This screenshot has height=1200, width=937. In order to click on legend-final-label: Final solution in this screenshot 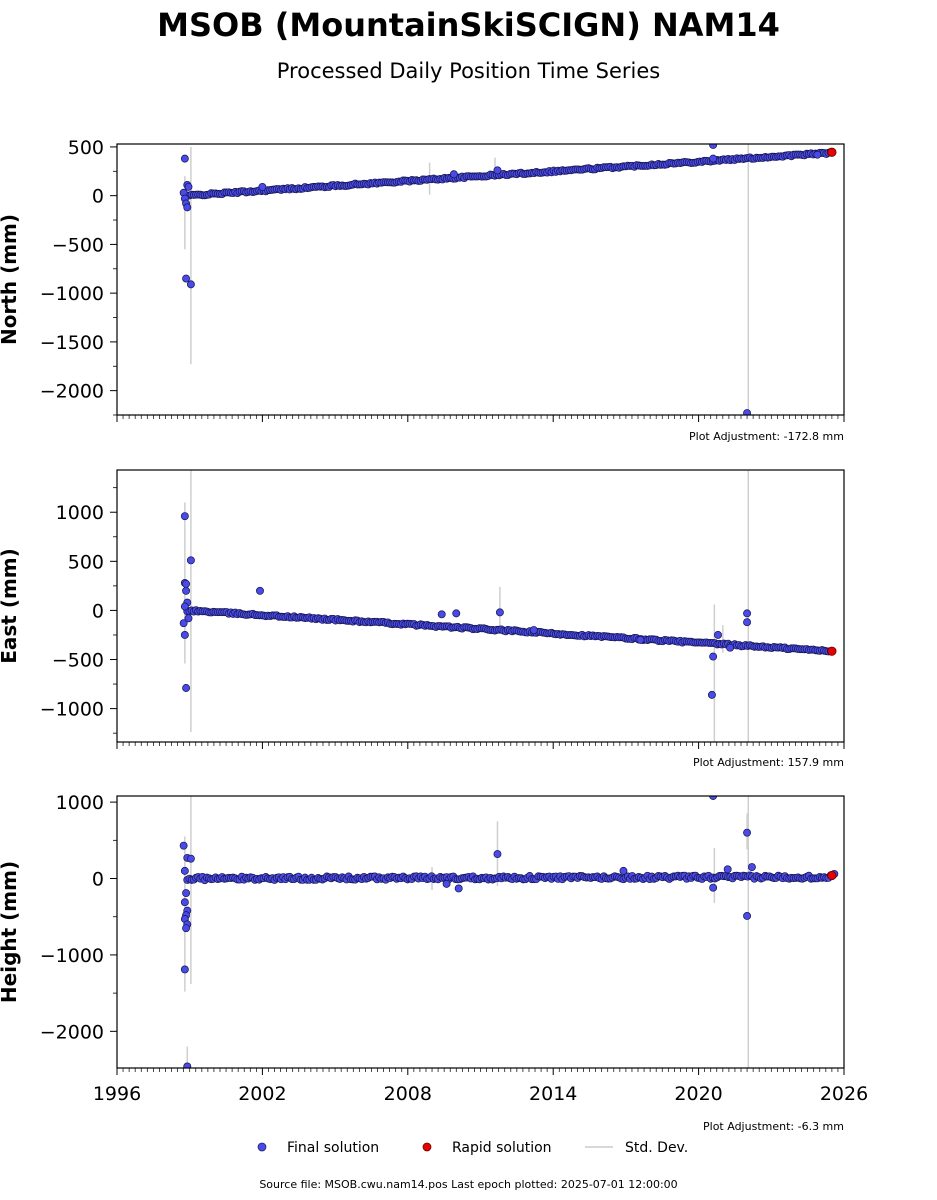, I will do `click(333, 1148)`.